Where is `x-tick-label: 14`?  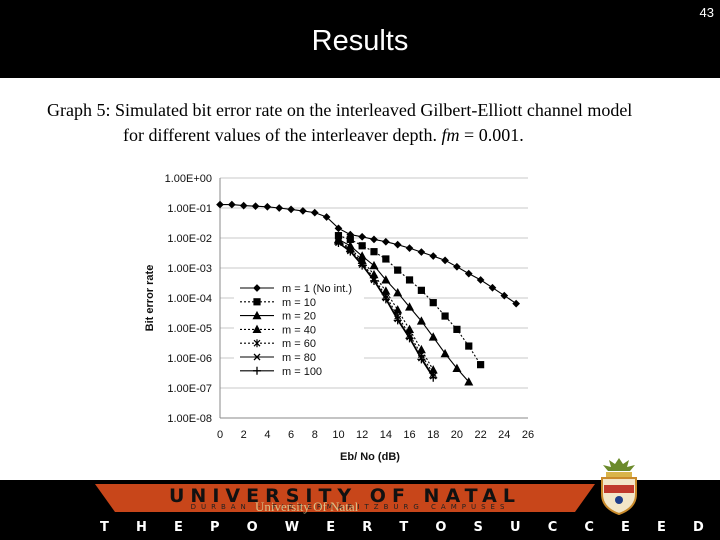 x-tick-label: 14 is located at coordinates (386, 435).